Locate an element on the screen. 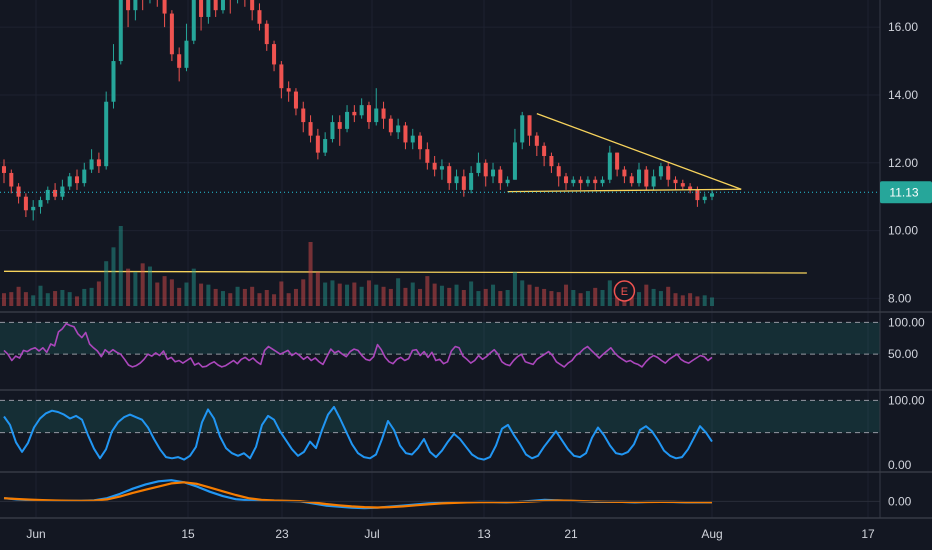  earnings-marker: E is located at coordinates (624, 291).